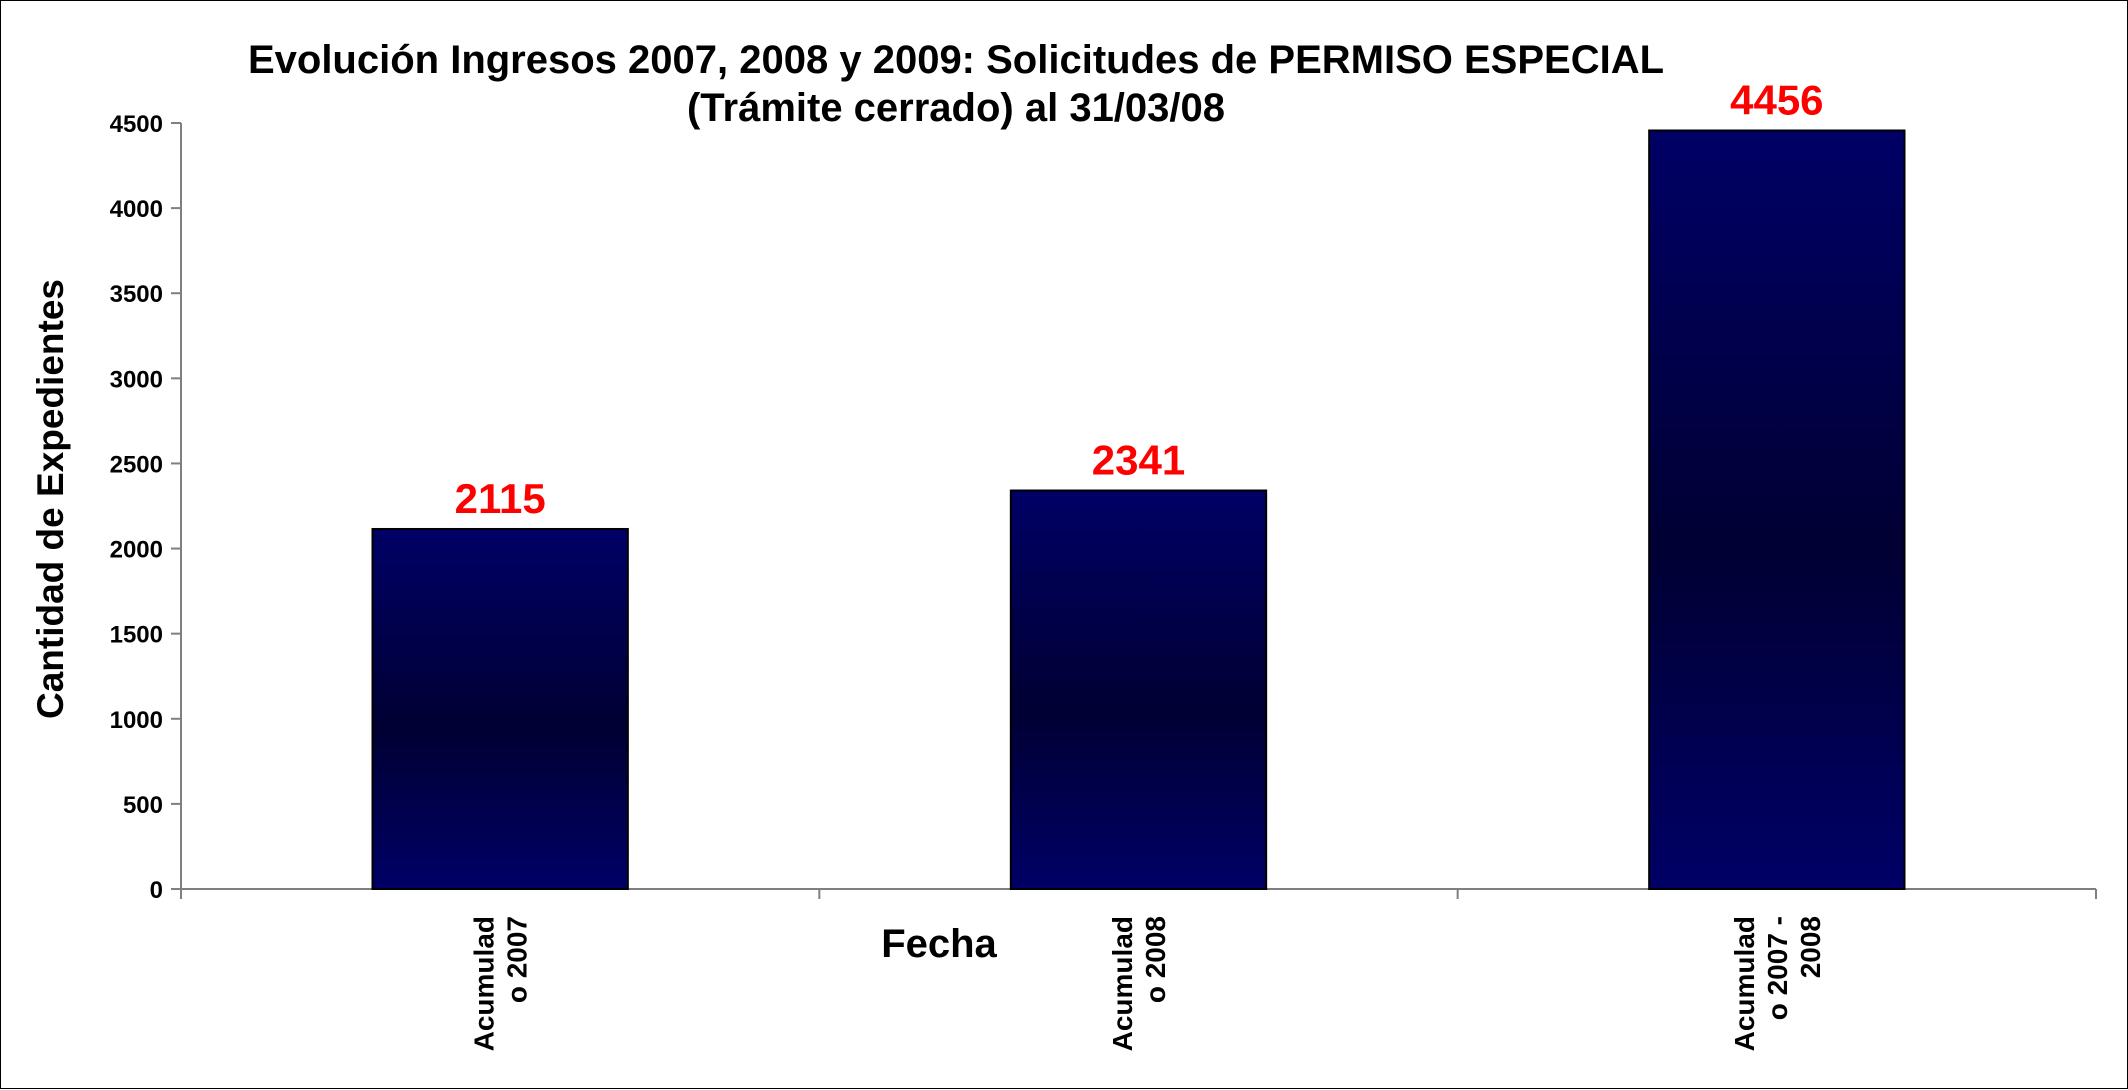 The image size is (2128, 1090). I want to click on y-tick-label: 0, so click(156, 890).